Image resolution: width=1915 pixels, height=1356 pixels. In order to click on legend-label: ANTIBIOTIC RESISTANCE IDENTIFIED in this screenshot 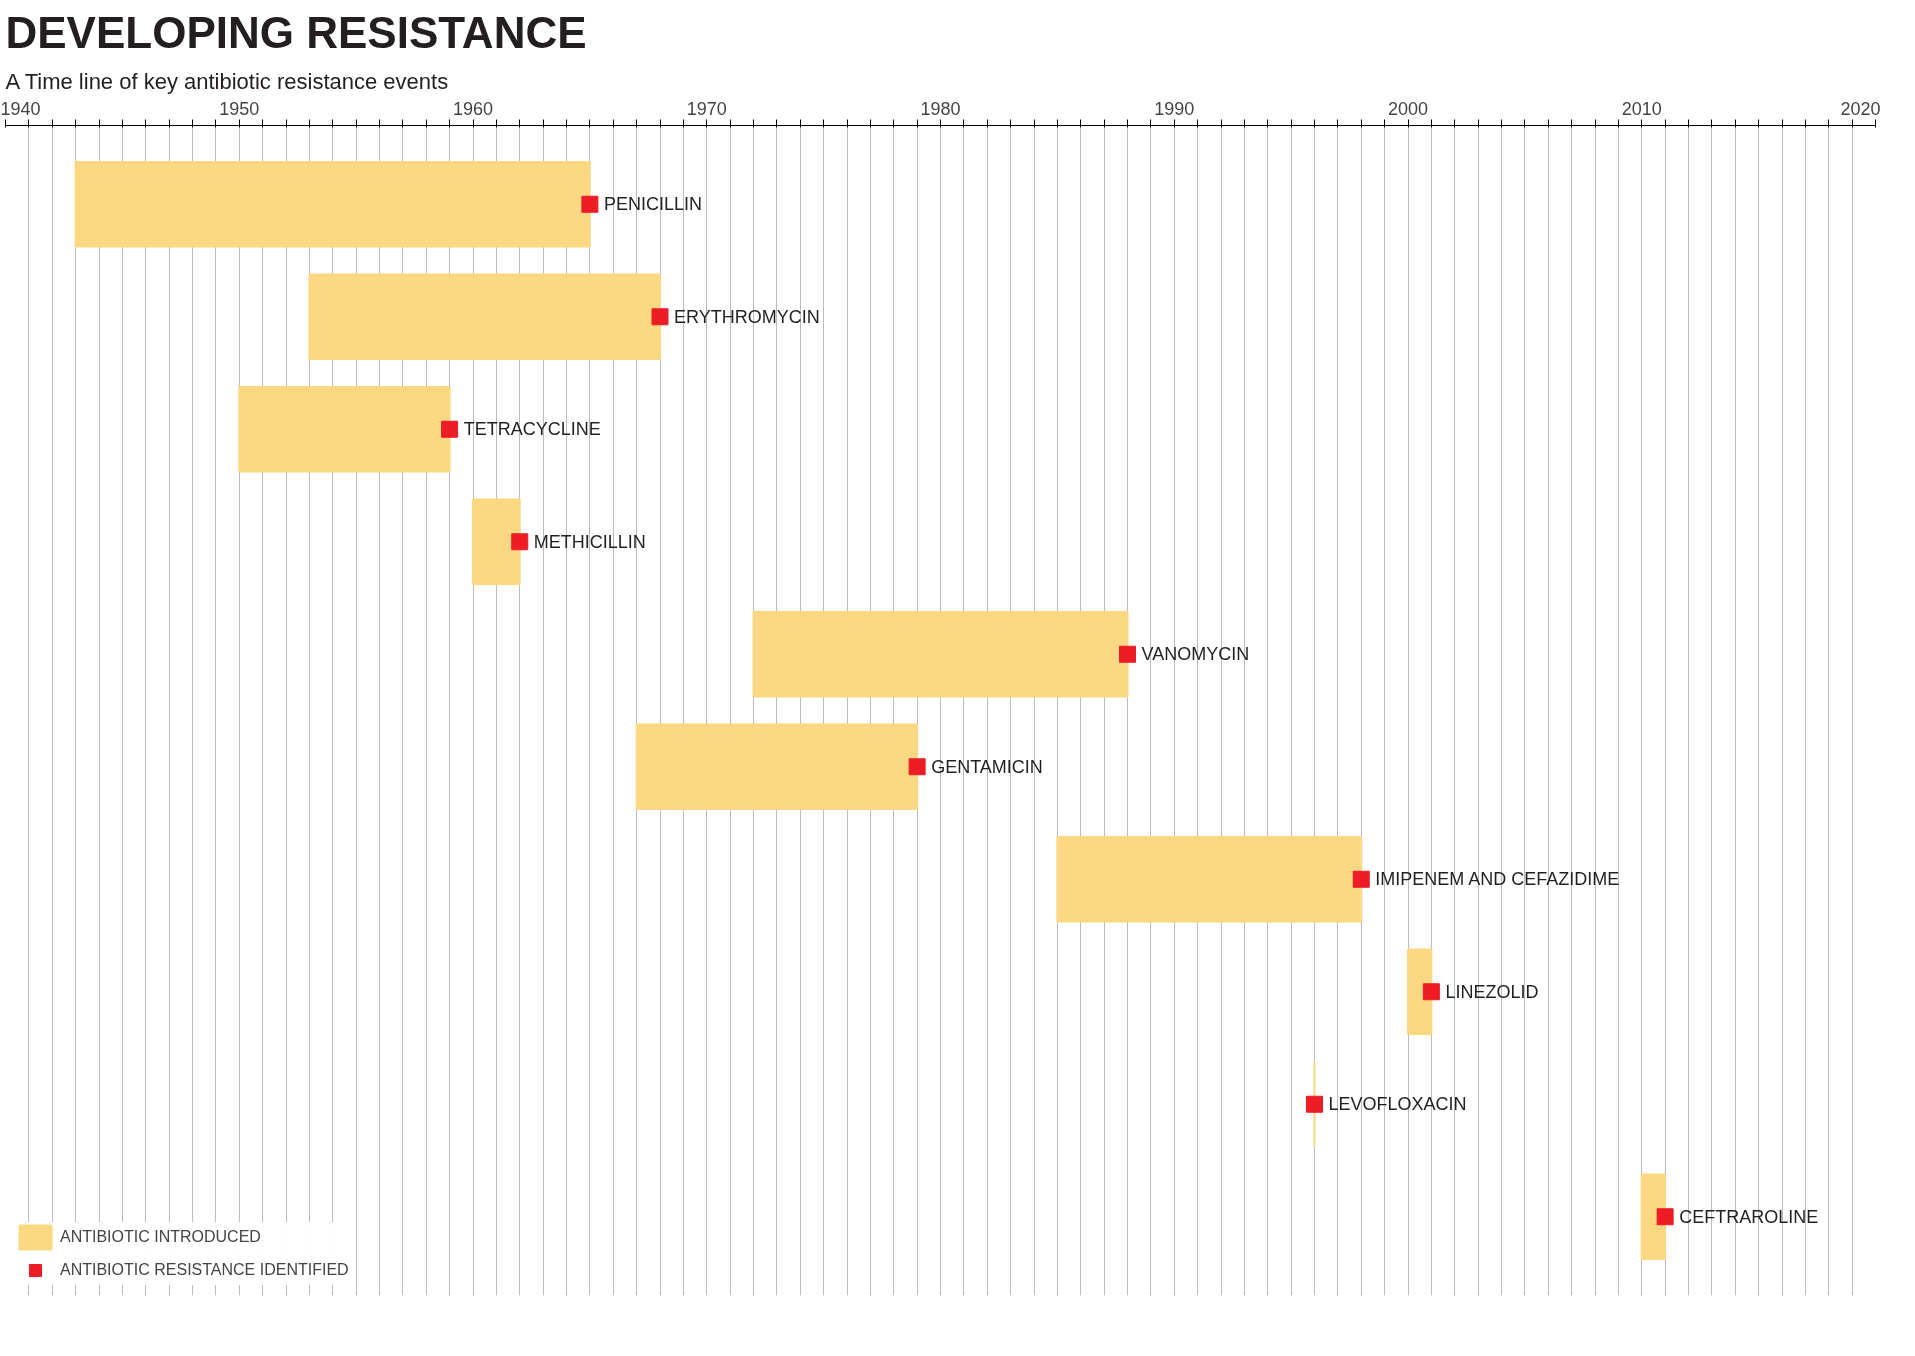, I will do `click(204, 1270)`.